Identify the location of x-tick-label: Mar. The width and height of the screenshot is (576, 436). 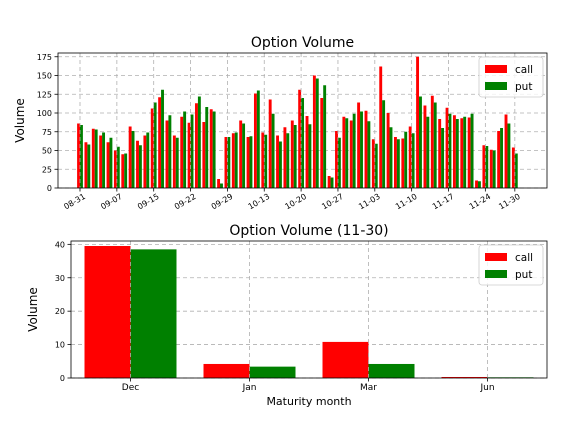
(368, 388).